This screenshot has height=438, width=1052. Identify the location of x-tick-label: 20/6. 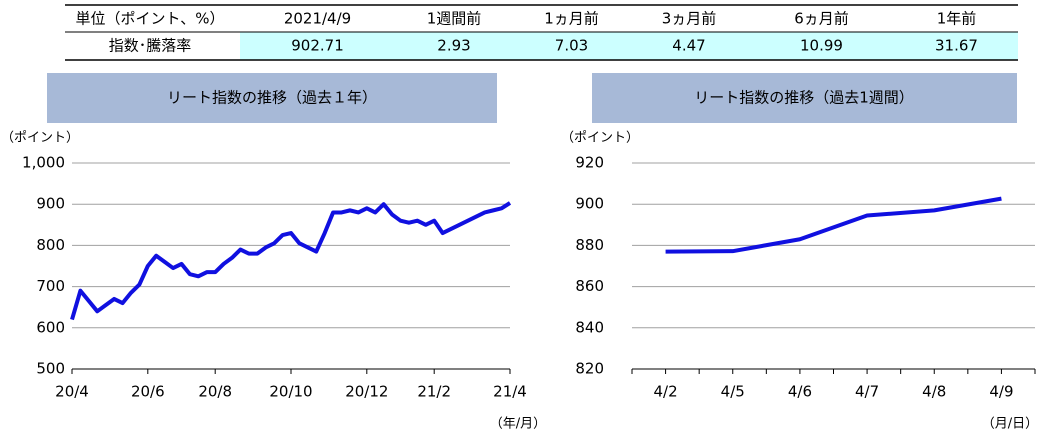
(148, 392).